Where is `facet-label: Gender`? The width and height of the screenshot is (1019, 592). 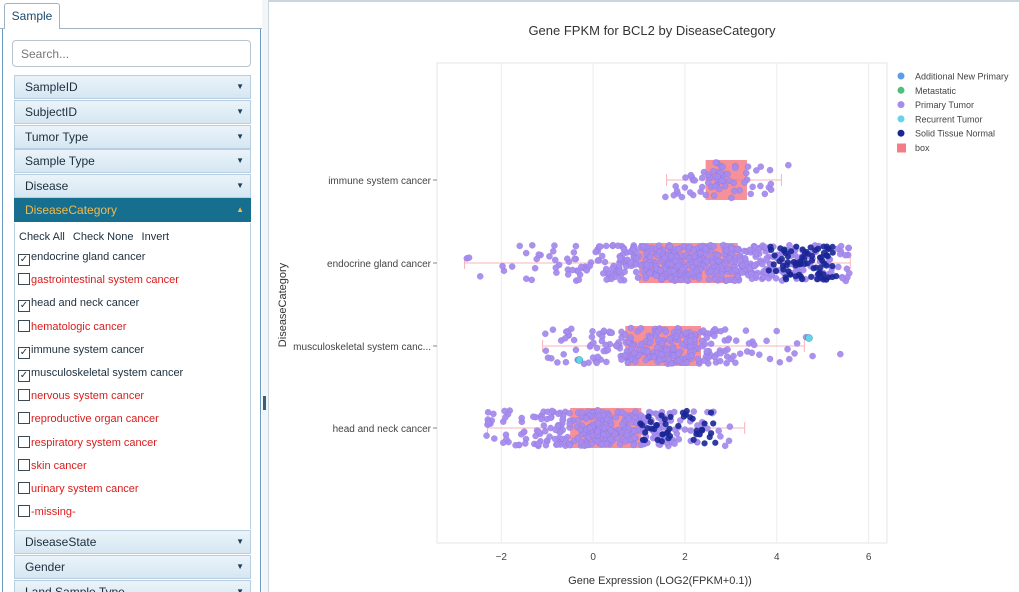
facet-label: Gender is located at coordinates (45, 567).